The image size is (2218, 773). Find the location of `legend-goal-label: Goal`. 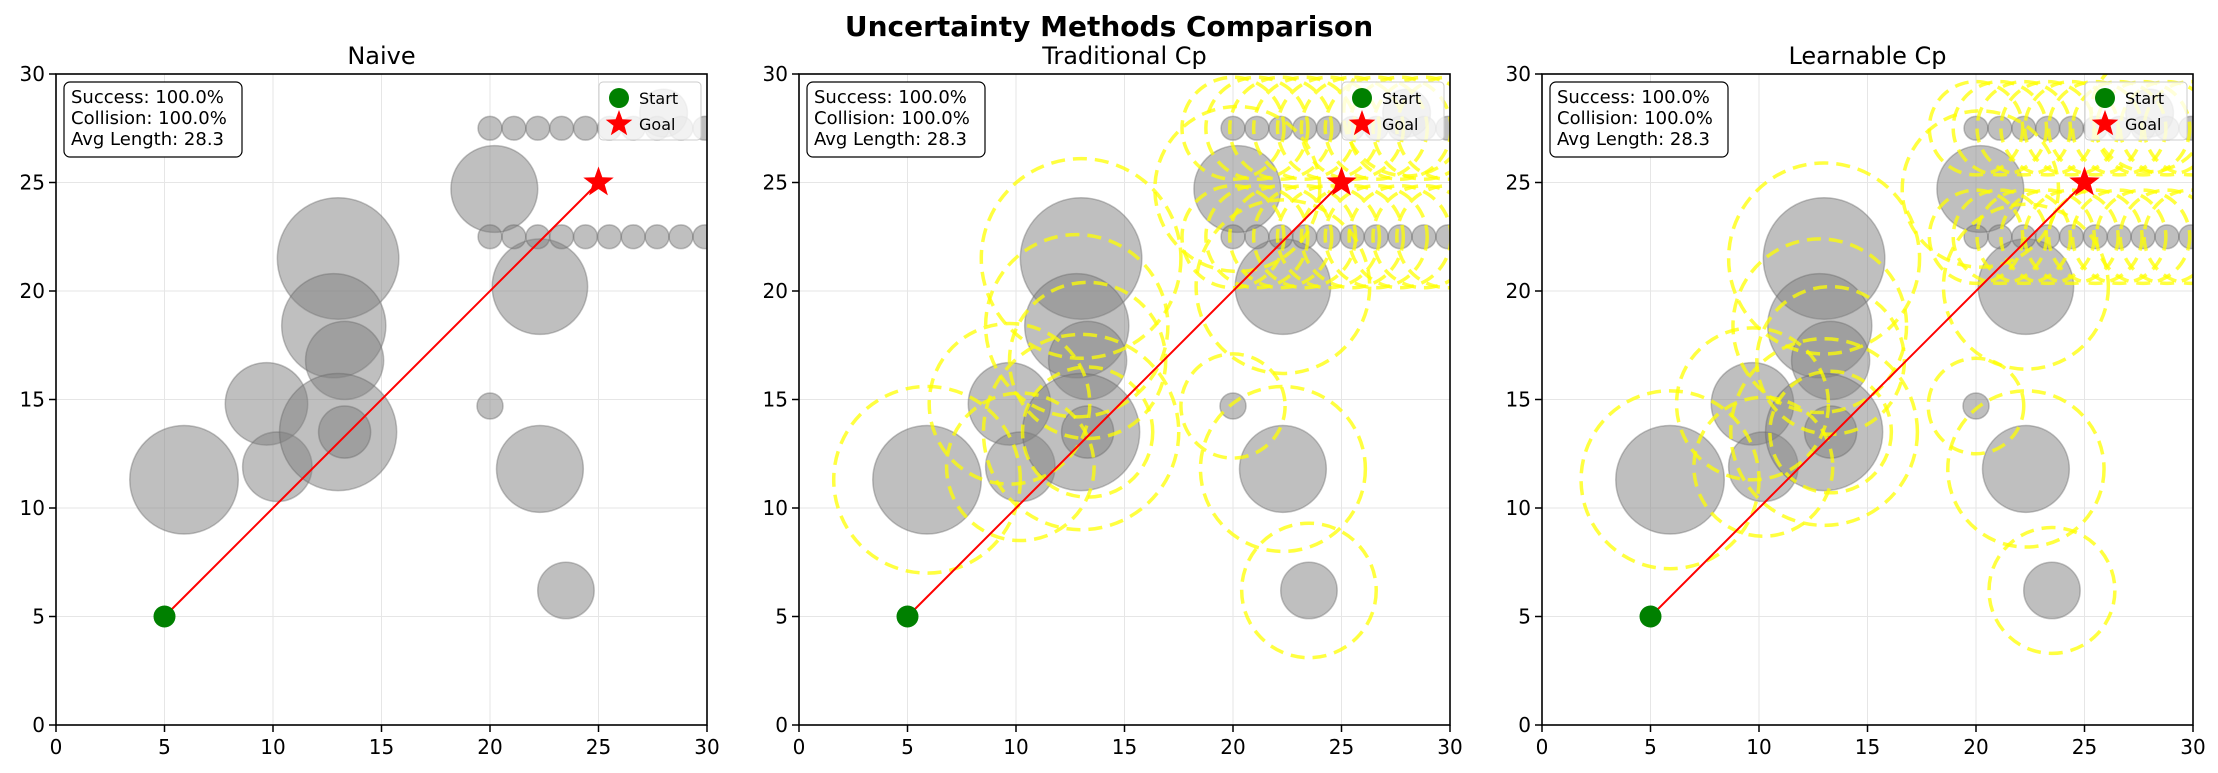

legend-goal-label: Goal is located at coordinates (657, 124).